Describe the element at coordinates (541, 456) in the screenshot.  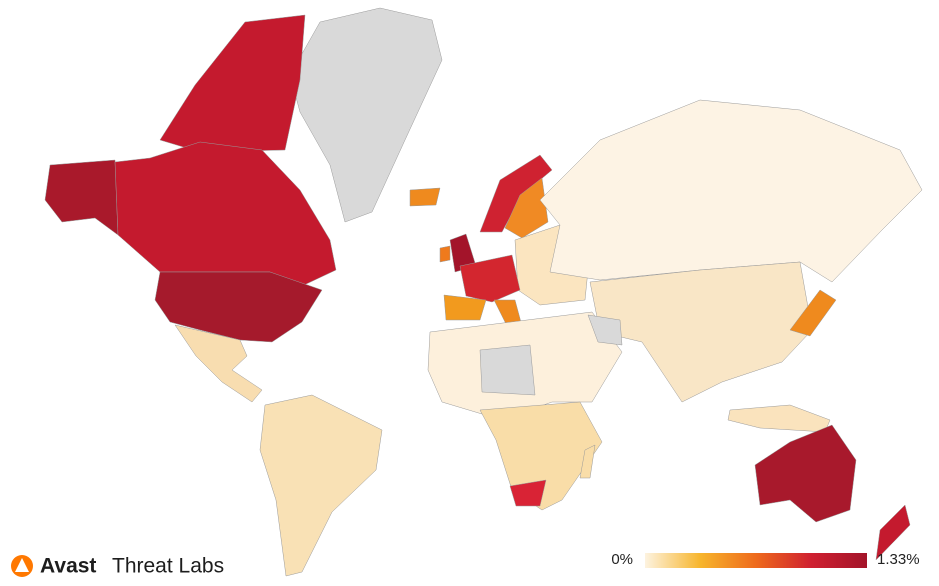
I see `southern-africa` at that location.